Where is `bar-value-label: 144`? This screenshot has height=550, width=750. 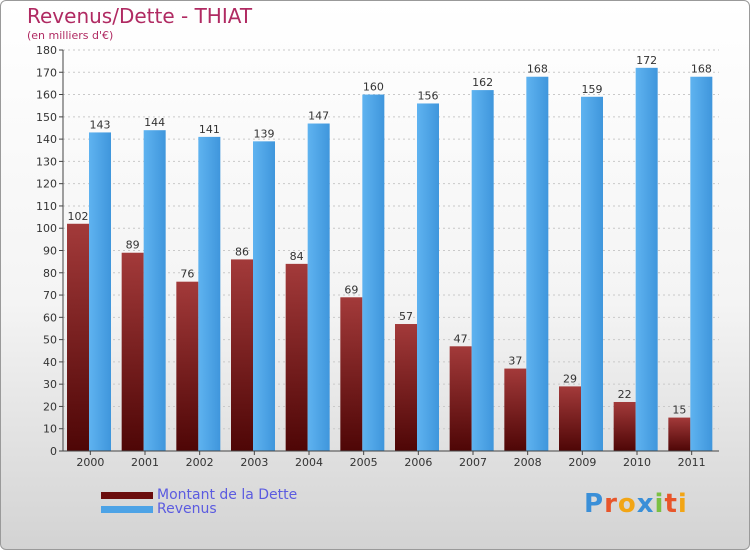 bar-value-label: 144 is located at coordinates (154, 122).